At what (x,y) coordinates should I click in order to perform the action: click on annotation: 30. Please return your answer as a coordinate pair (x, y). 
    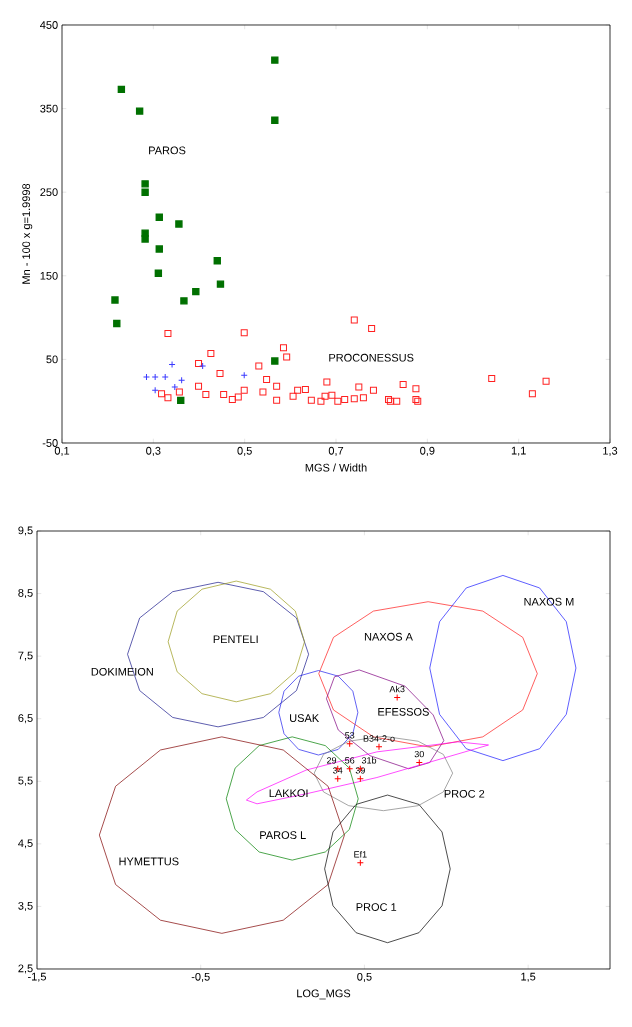
    Looking at the image, I should click on (419, 754).